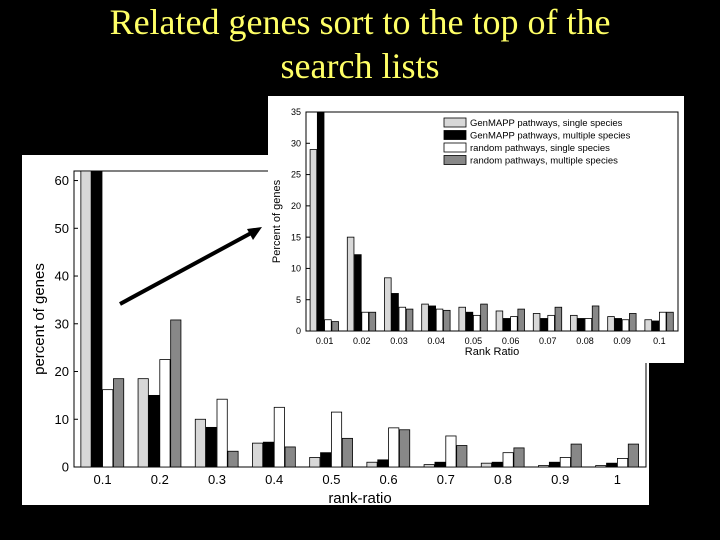 This screenshot has width=720, height=540. What do you see at coordinates (62, 180) in the screenshot?
I see `main-y-tick-label: 60` at bounding box center [62, 180].